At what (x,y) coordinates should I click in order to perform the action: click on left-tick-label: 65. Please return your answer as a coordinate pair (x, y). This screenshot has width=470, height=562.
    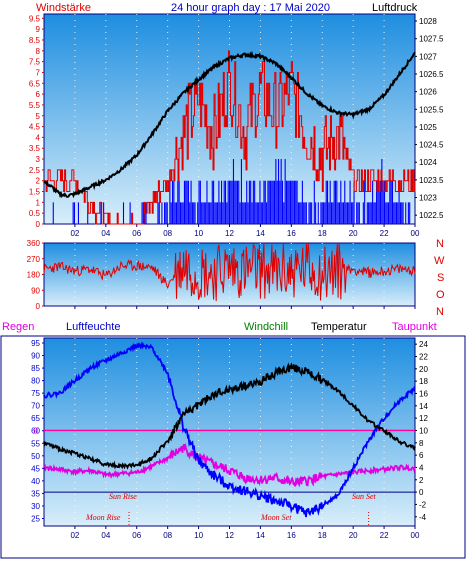
    Looking at the image, I should click on (35, 418).